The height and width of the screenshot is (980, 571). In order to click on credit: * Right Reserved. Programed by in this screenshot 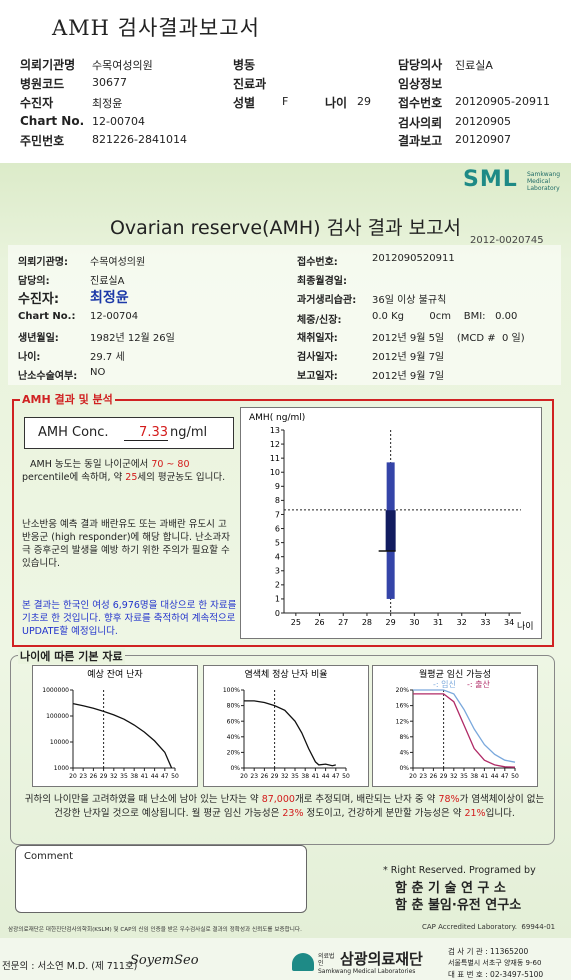, I will do `click(459, 870)`.